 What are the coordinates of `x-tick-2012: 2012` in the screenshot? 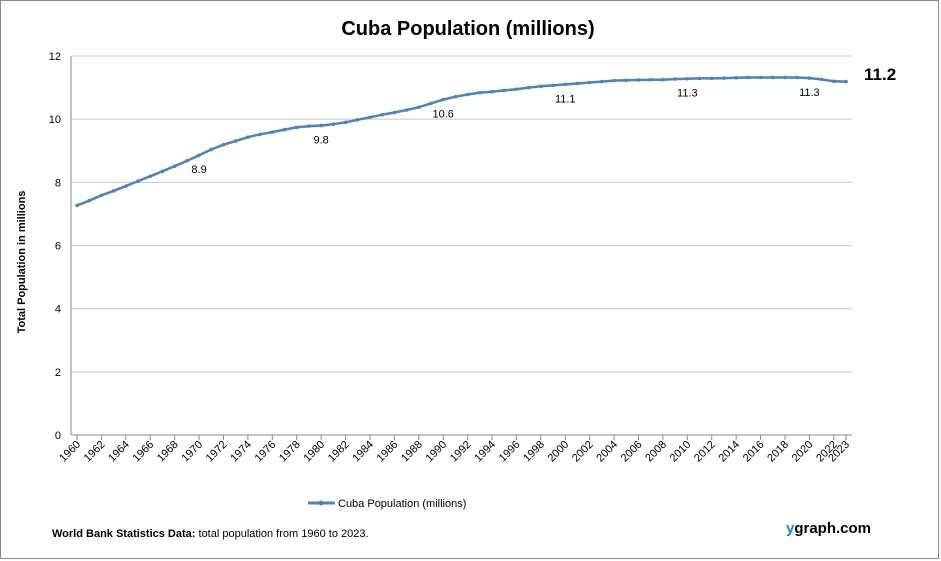 It's located at (705, 452).